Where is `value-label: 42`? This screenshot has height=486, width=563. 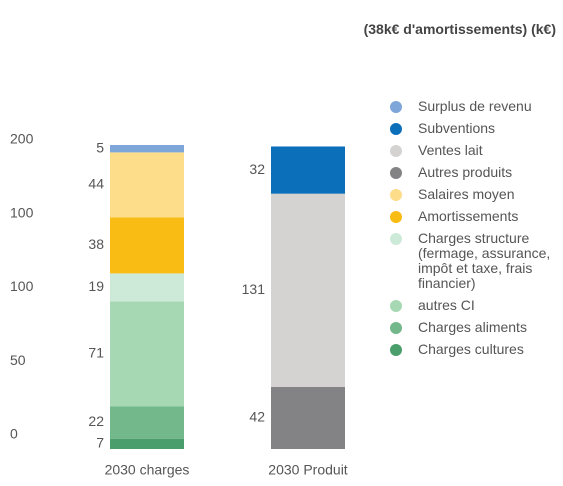
value-label: 42 is located at coordinates (257, 417).